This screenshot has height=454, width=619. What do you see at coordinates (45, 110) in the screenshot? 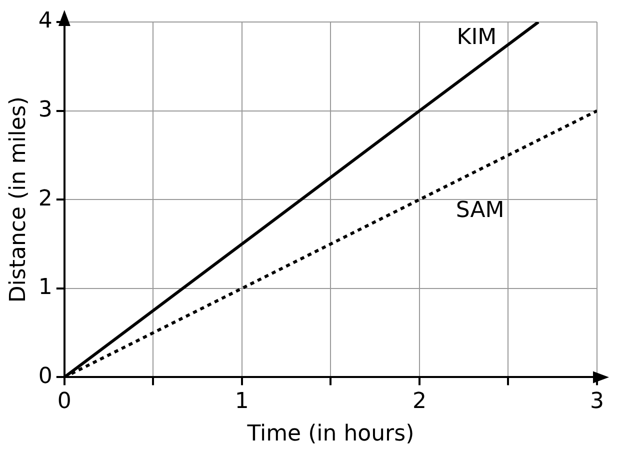
I see `y-tick-label: 3` at bounding box center [45, 110].